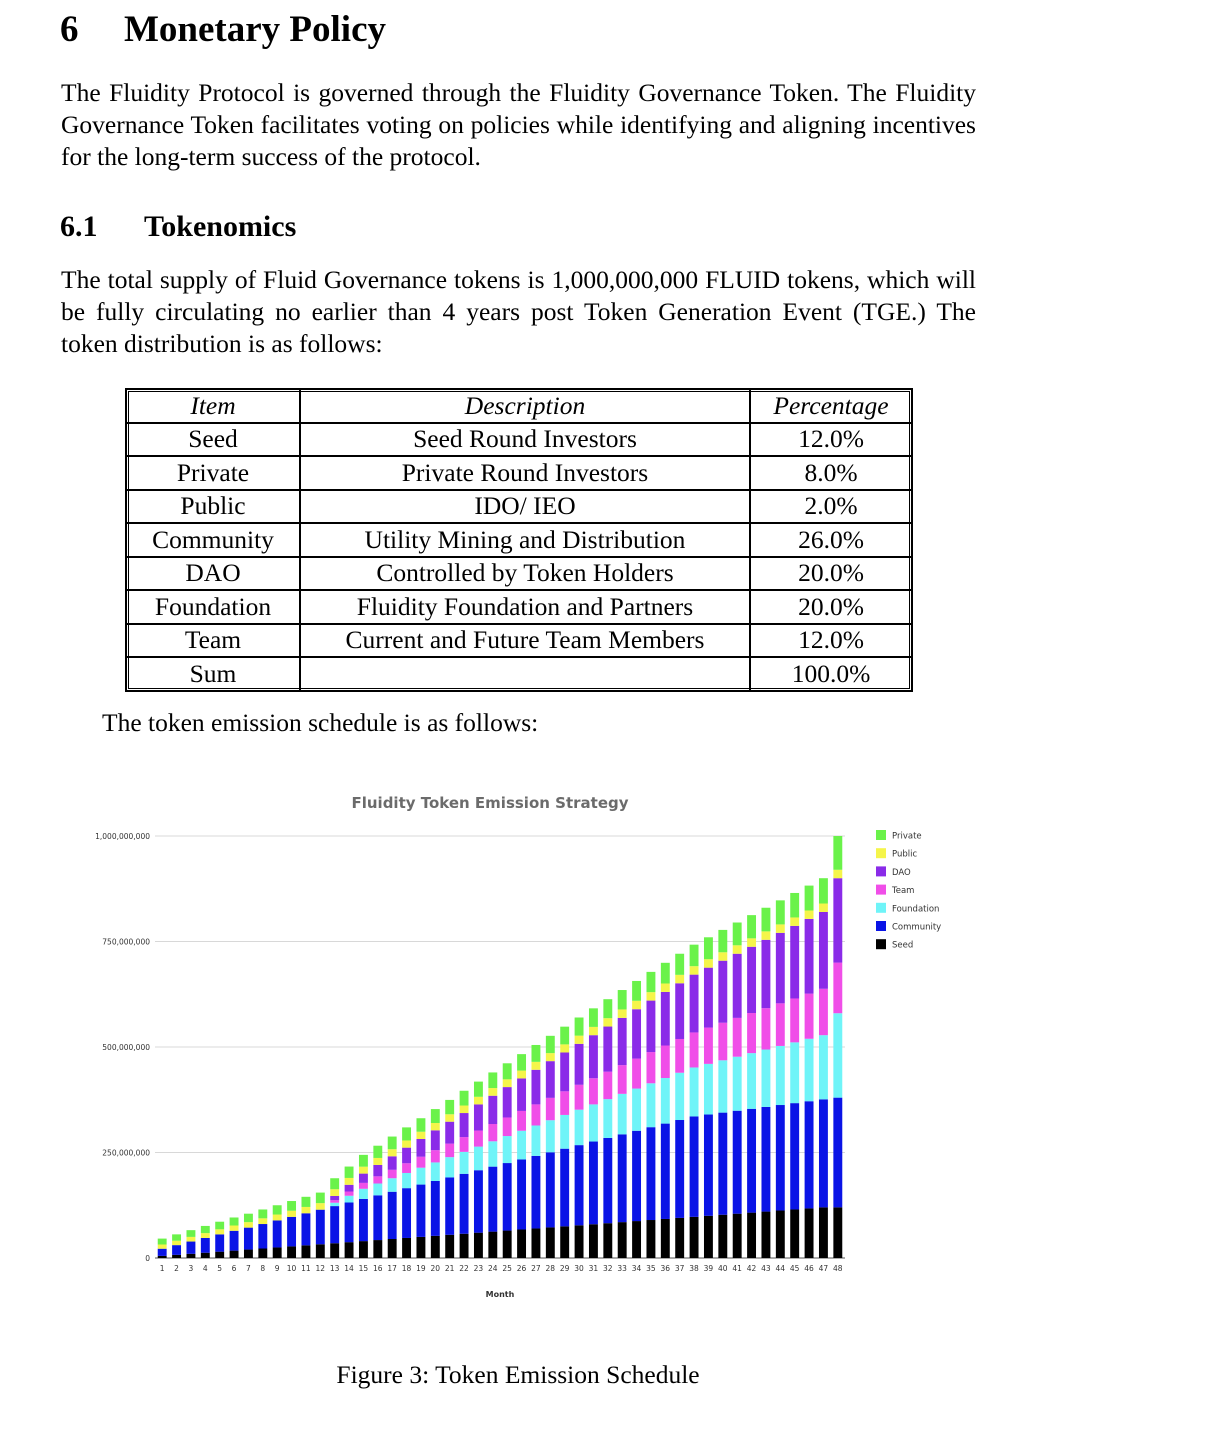 Image resolution: width=1216 pixels, height=1454 pixels. I want to click on x-tick-label: 36, so click(666, 1268).